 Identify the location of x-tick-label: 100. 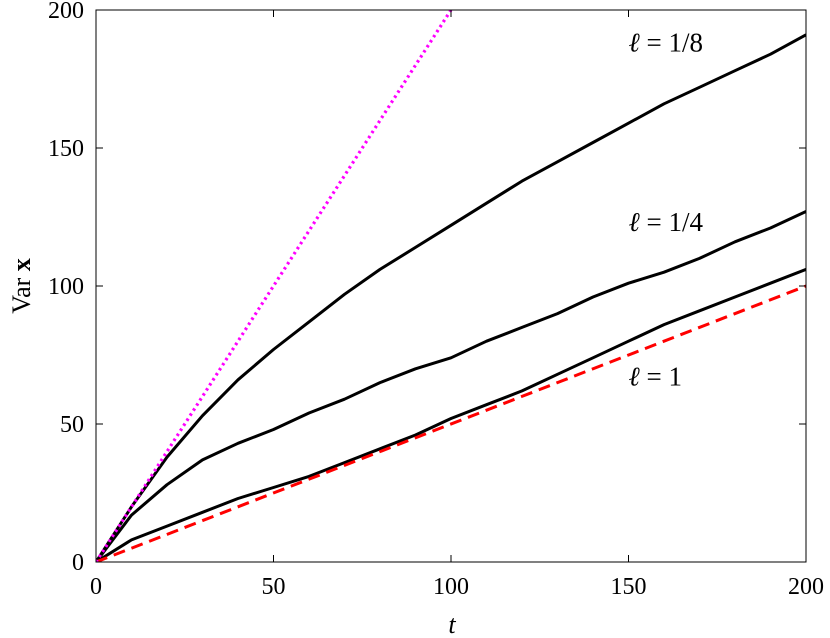
(451, 587).